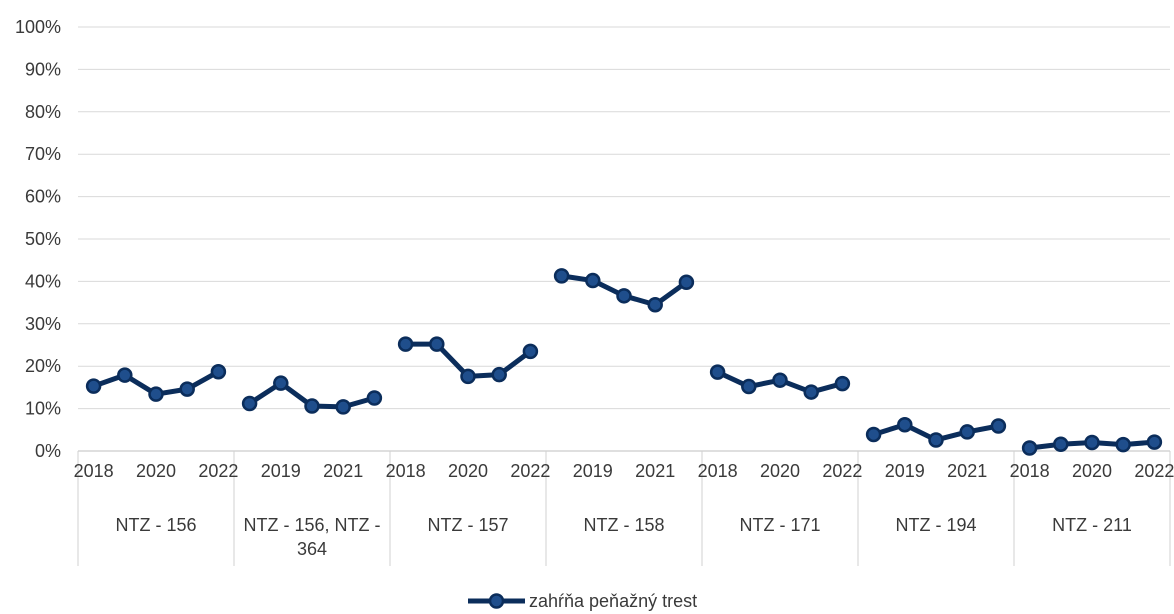 The image size is (1174, 614). I want to click on group-label-line: NTZ - 211, so click(1092, 525).